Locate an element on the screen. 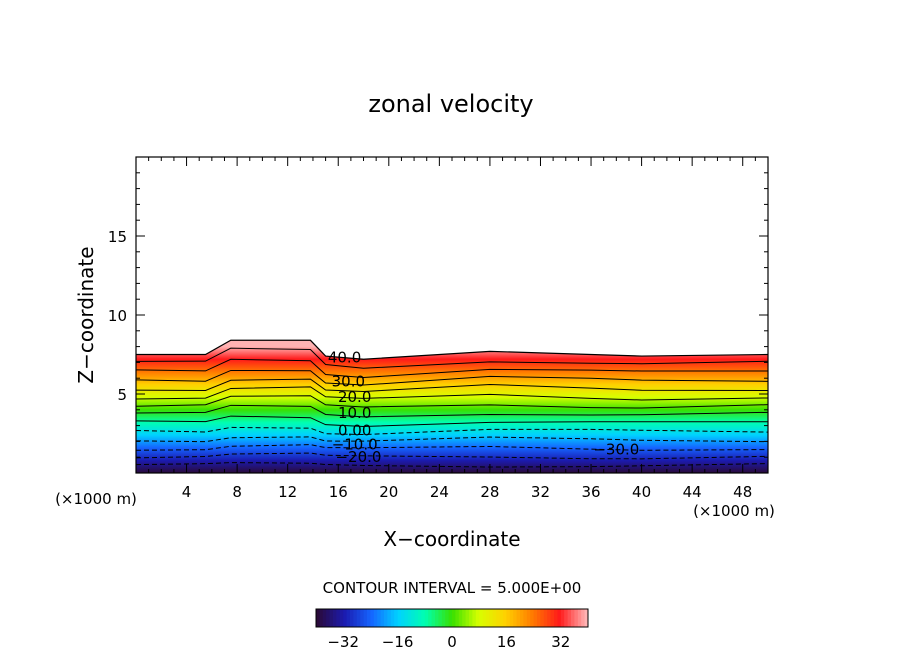 This screenshot has width=904, height=654. x-tick-label: 8 is located at coordinates (237, 492).